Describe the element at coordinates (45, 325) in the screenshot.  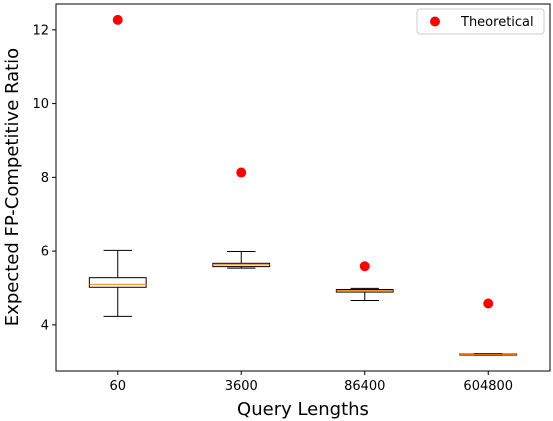
I see `y-tick-label-4: 4` at that location.